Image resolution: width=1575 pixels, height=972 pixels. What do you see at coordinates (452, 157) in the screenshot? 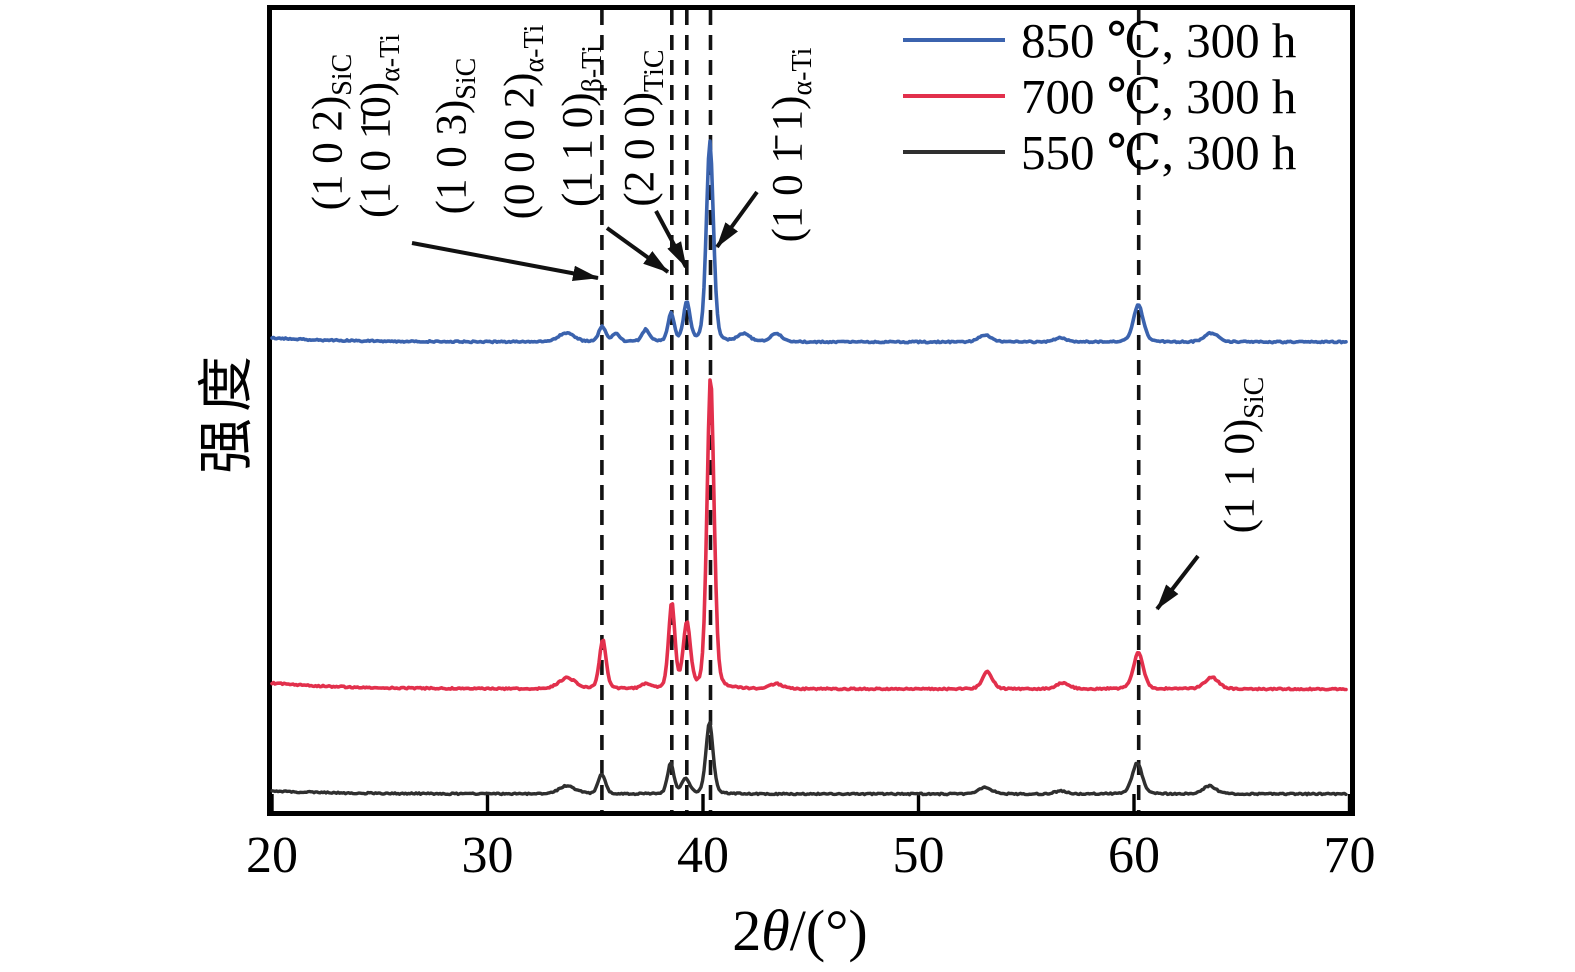
I see `peak-label-hkl: (1 0 3)` at bounding box center [452, 157].